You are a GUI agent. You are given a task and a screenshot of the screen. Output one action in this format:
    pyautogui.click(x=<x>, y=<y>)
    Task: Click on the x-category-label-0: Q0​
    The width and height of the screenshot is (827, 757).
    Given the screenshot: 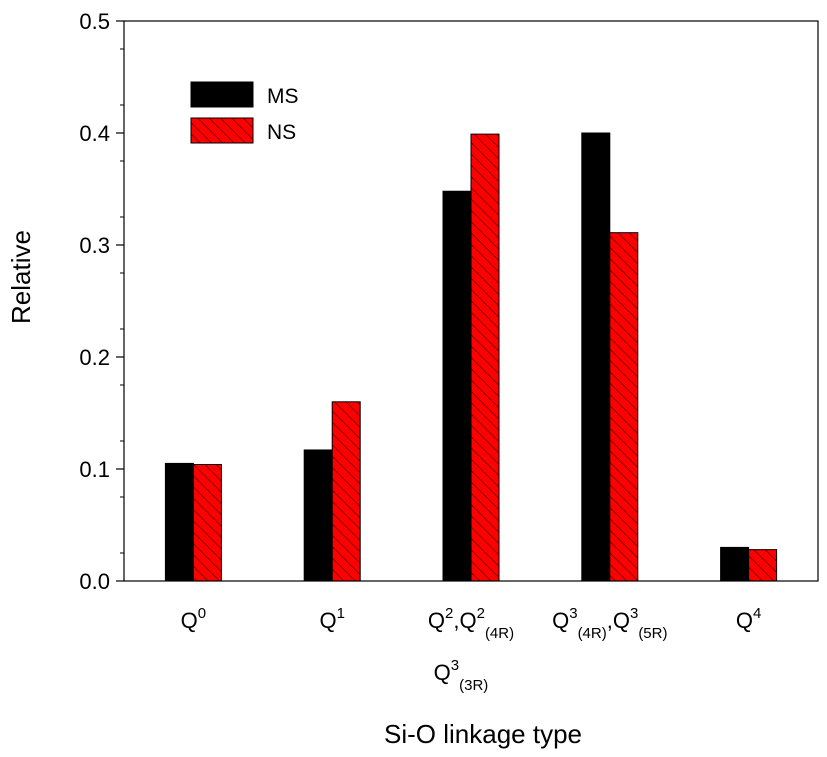 What is the action you would take?
    pyautogui.click(x=193, y=619)
    